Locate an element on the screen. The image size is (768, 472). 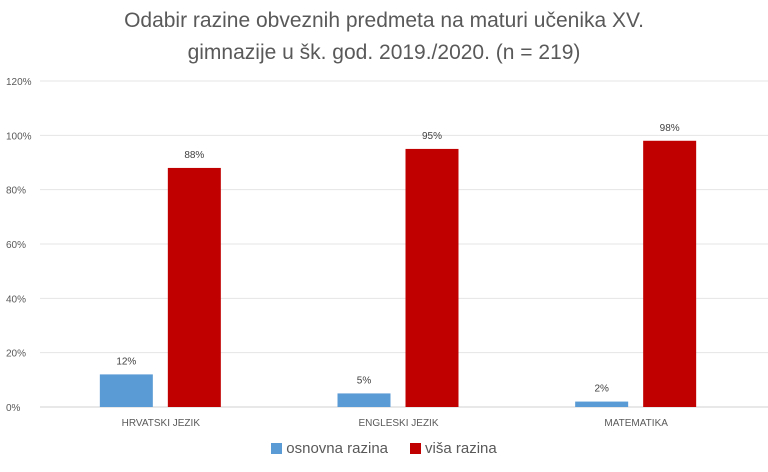
y-tick-label: 0% is located at coordinates (13, 408).